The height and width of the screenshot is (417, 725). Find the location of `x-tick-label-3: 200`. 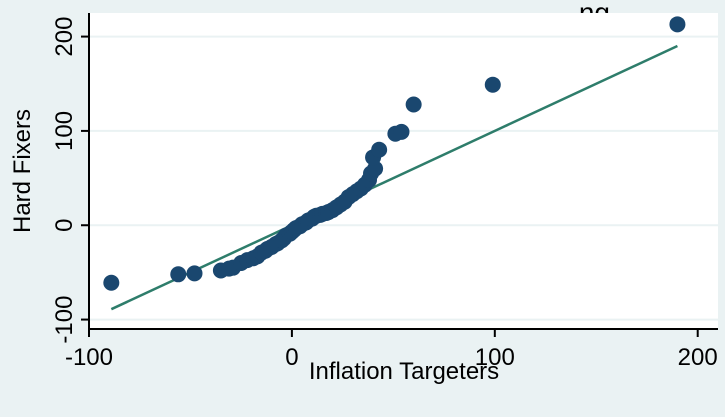

x-tick-label-3: 200 is located at coordinates (698, 357).